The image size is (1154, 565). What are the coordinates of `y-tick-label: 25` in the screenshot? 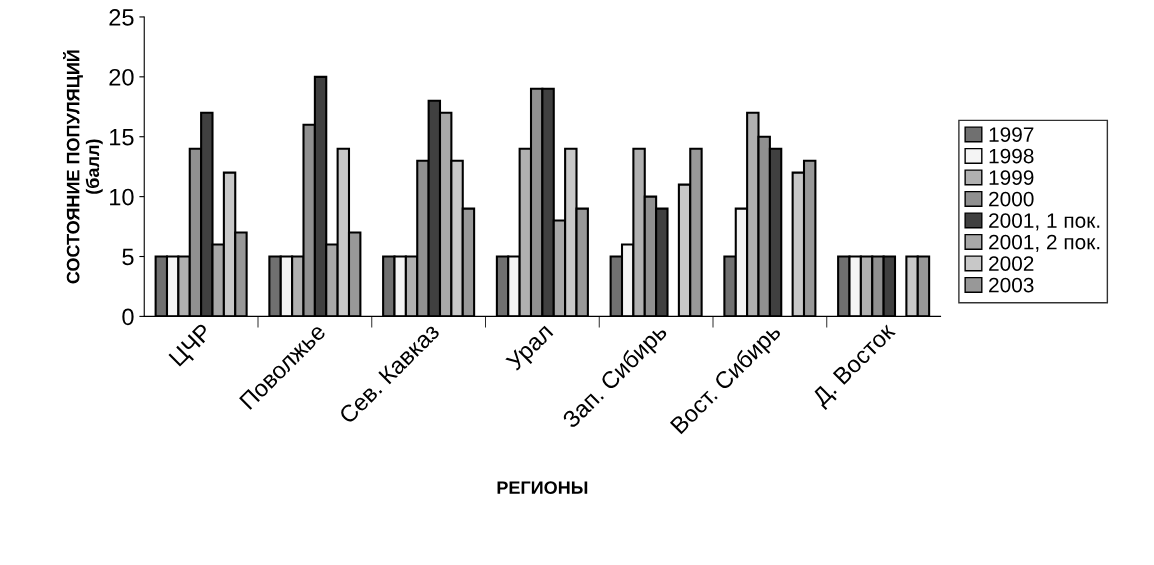 It's located at (121, 17).